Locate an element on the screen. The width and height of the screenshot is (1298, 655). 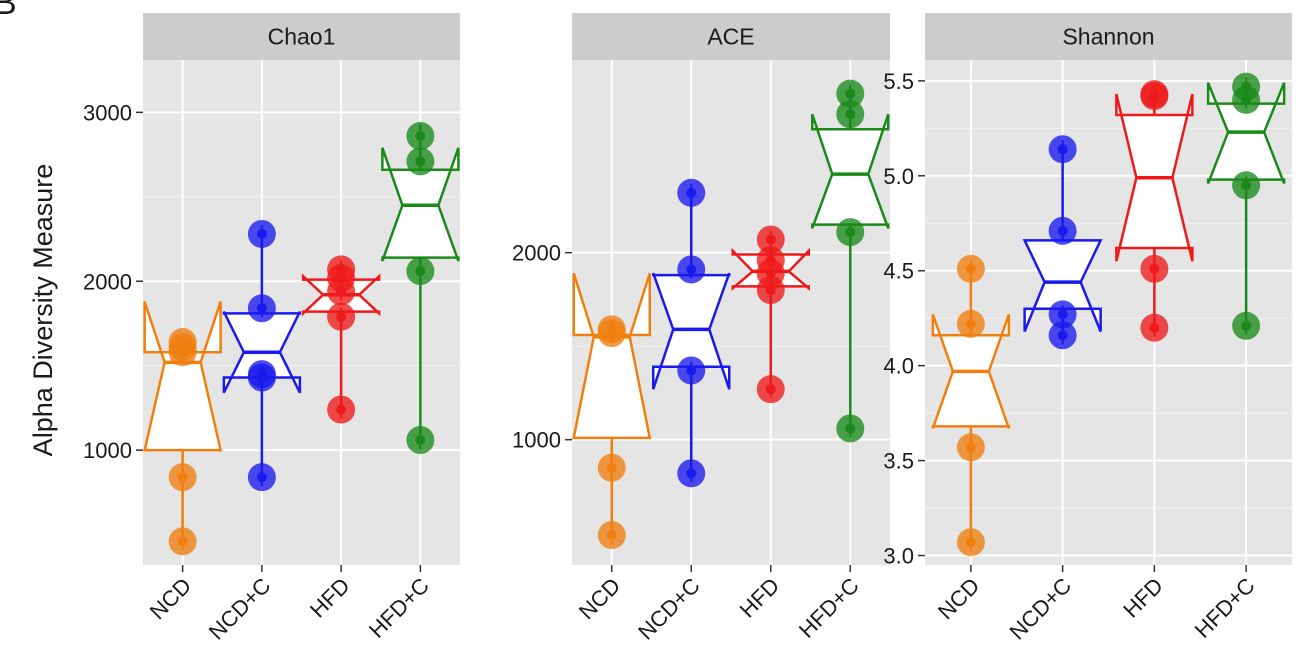
y-tick-label: 3.5 is located at coordinates (898, 461).